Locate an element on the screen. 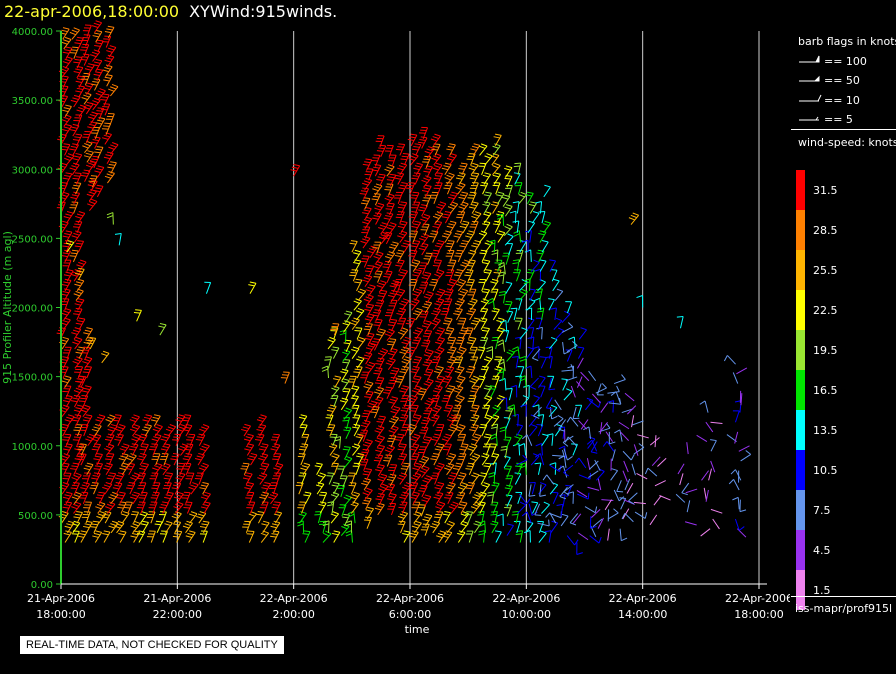  speed-swatch-label: 19.5 is located at coordinates (825, 350).